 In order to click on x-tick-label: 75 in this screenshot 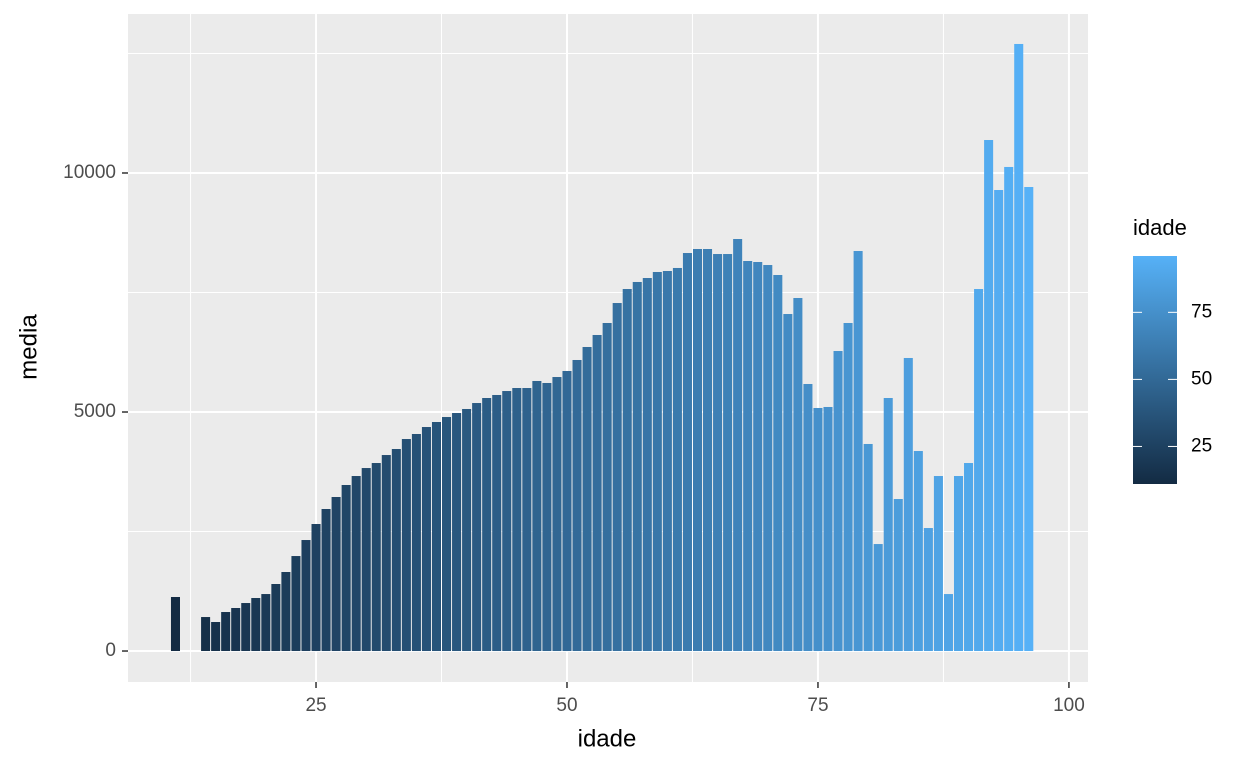, I will do `click(817, 705)`.